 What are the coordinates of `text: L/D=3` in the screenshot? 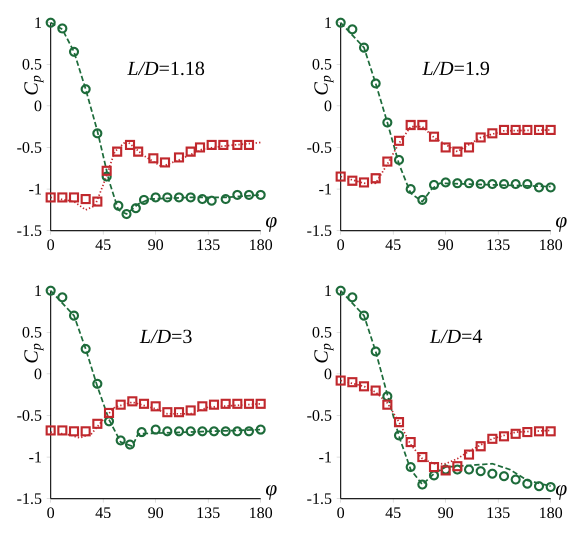 It's located at (166, 337).